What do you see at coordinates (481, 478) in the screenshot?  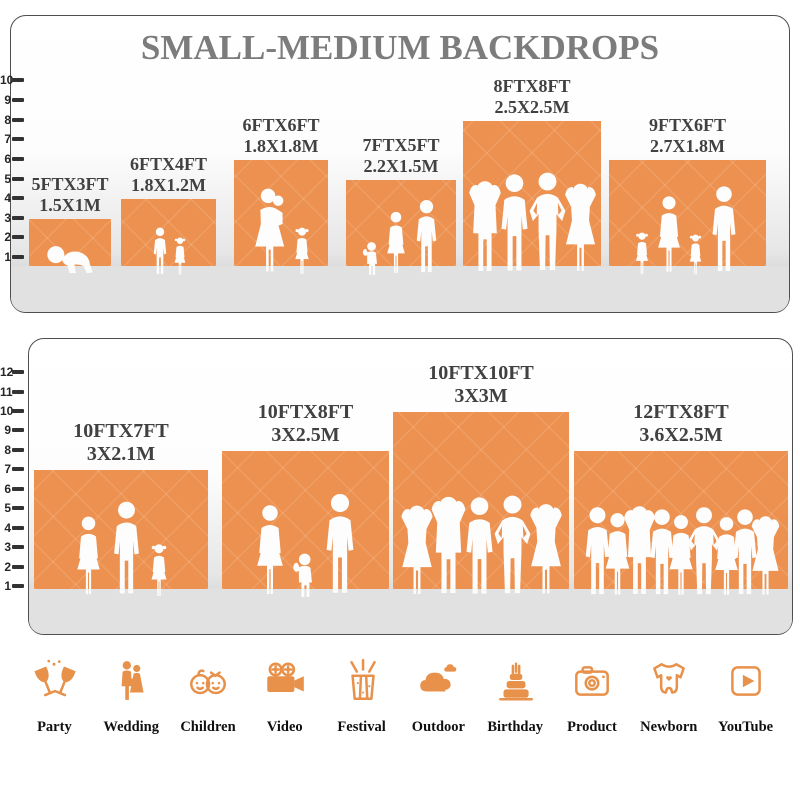 I see `backdrop-10x10: 10FTX10FT 3X3M` at bounding box center [481, 478].